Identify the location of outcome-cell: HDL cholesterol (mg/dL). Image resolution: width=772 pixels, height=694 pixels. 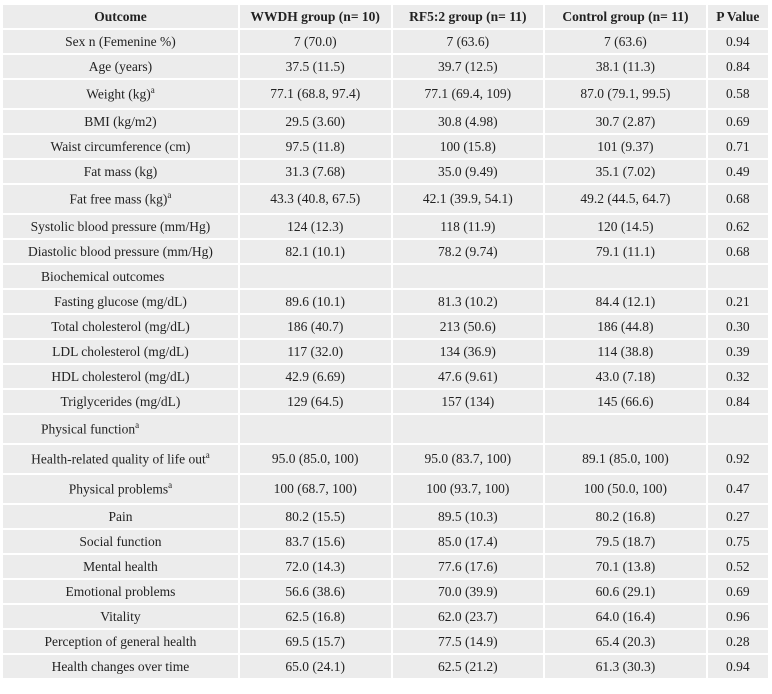
(120, 376).